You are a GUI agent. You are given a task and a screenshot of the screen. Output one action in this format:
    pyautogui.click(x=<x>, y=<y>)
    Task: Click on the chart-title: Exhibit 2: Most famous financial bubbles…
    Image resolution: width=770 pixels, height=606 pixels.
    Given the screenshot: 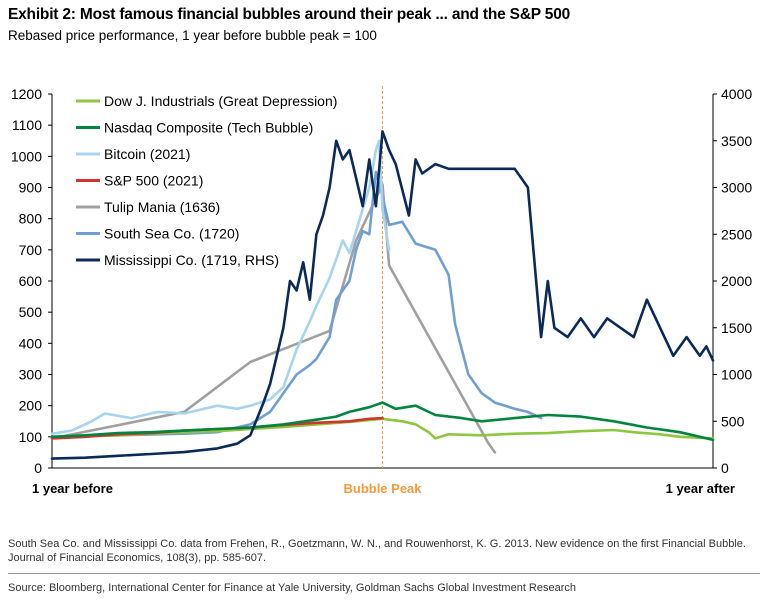 What is the action you would take?
    pyautogui.click(x=289, y=14)
    